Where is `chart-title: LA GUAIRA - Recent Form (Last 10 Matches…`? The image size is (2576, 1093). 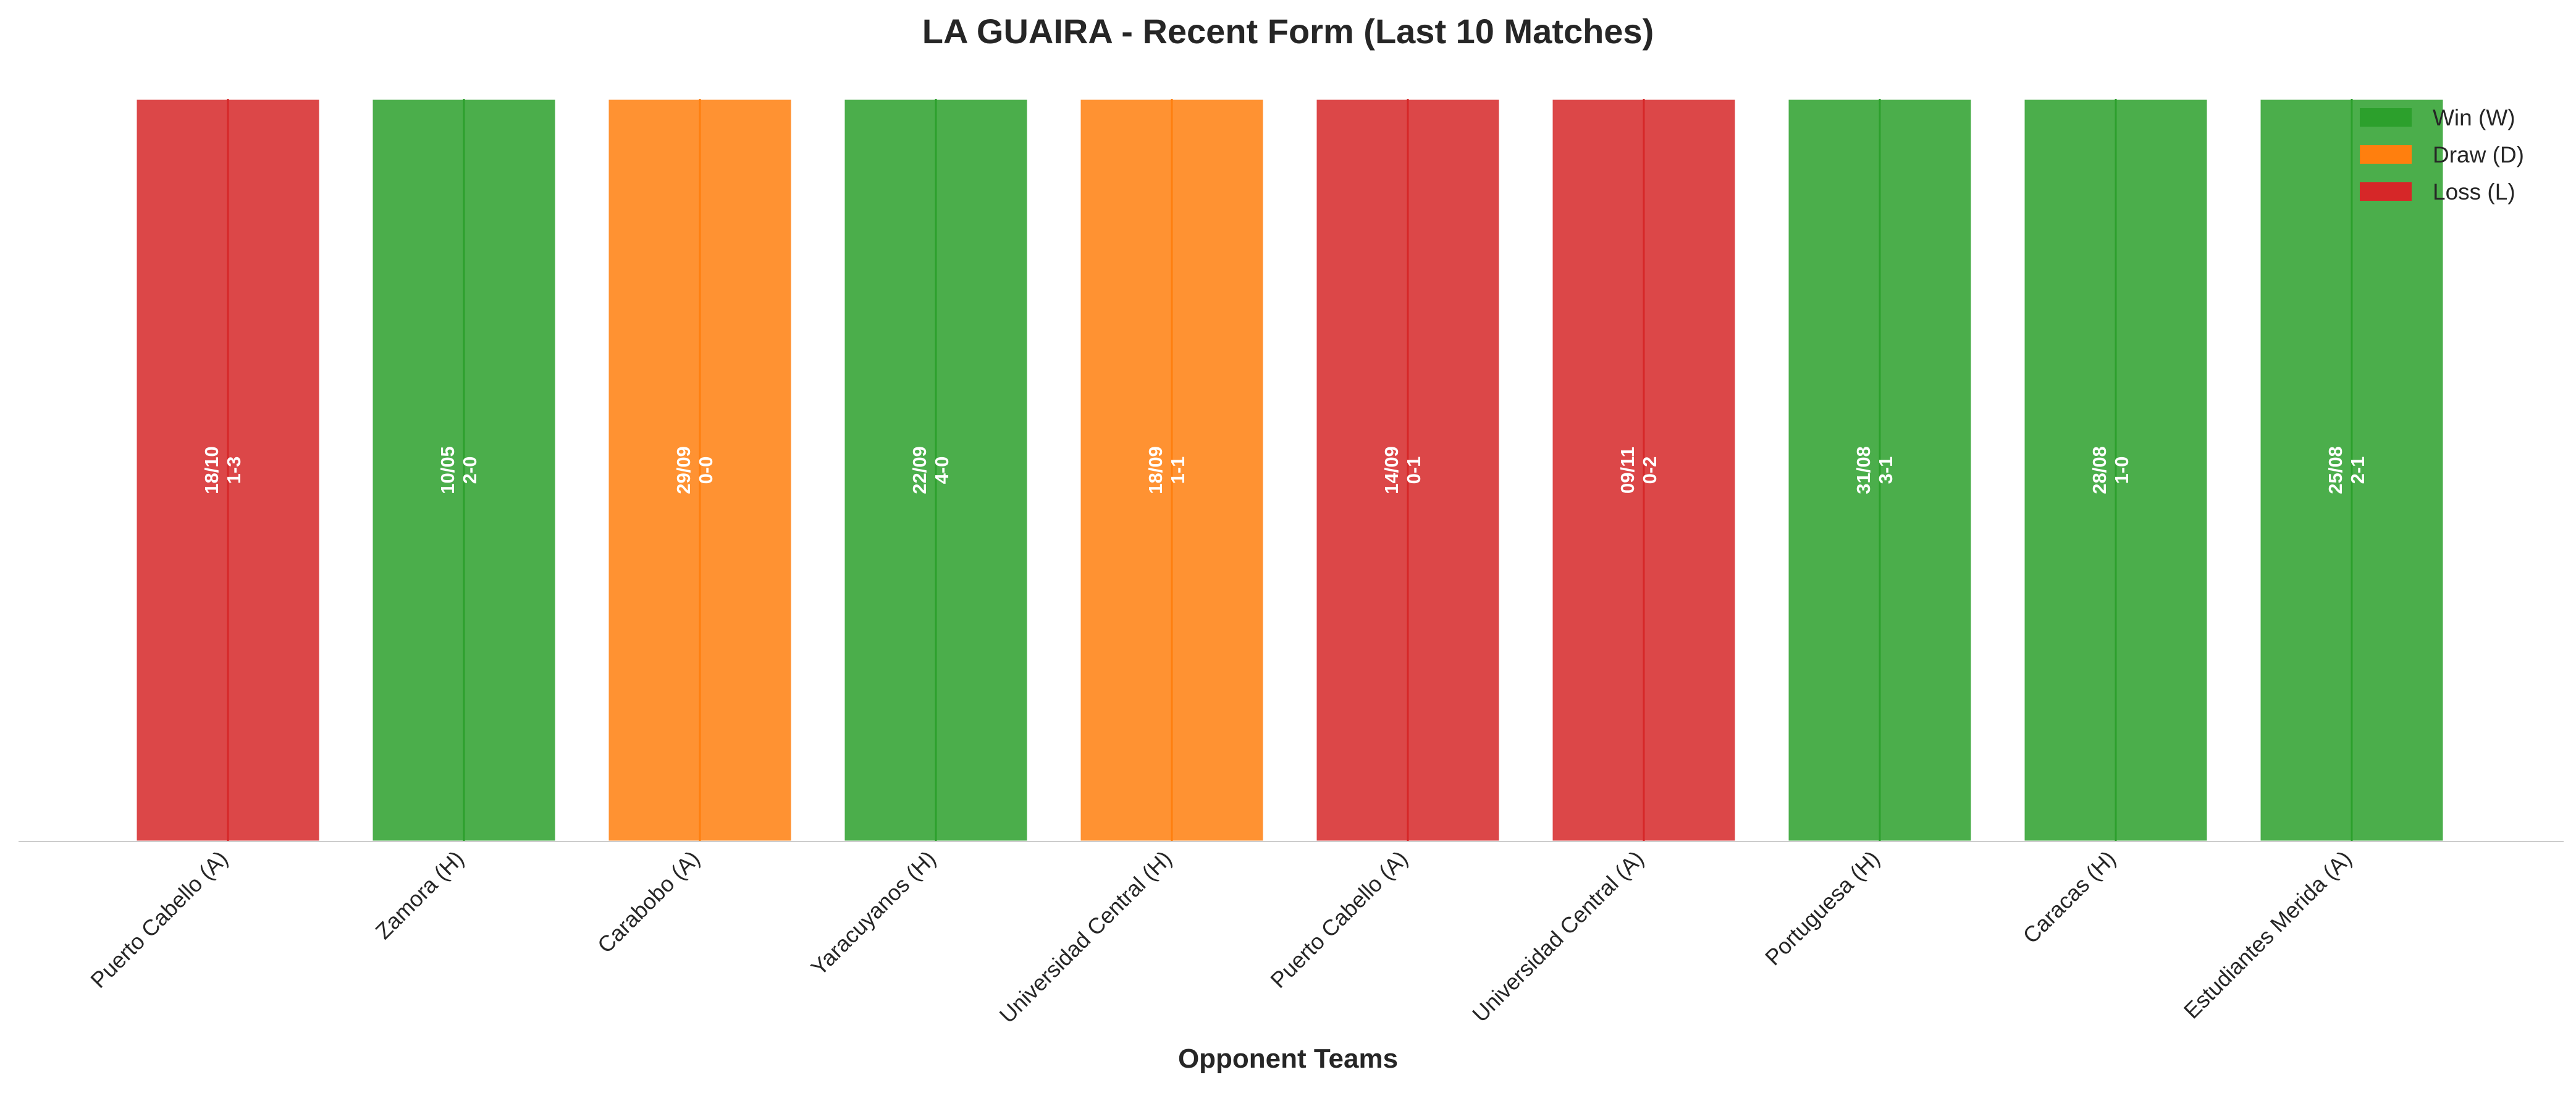 chart-title: LA GUAIRA - Recent Form (Last 10 Matches… is located at coordinates (1288, 32).